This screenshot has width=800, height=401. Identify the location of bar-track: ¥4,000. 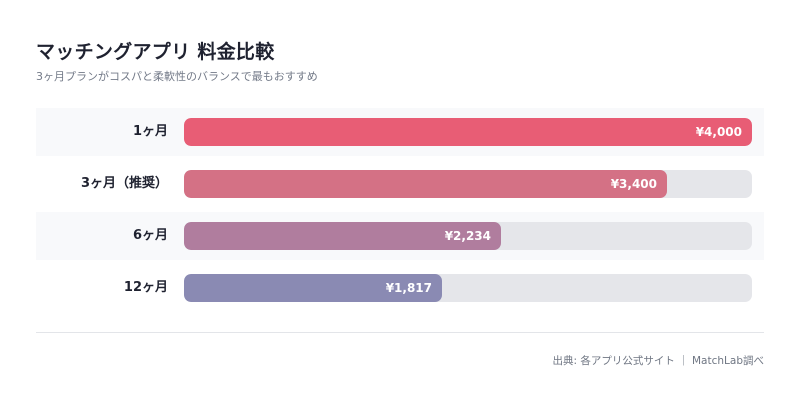
(468, 132).